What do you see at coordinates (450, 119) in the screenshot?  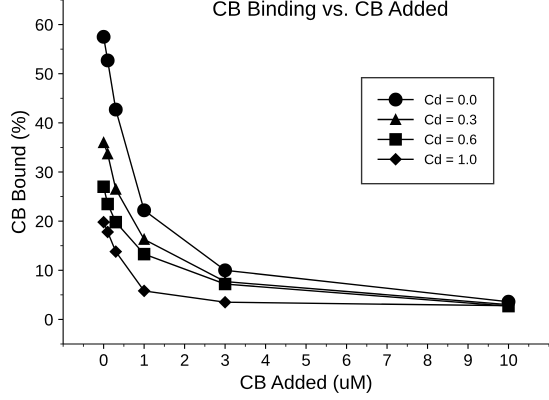 I see `legend-label: Cd = 0.3` at bounding box center [450, 119].